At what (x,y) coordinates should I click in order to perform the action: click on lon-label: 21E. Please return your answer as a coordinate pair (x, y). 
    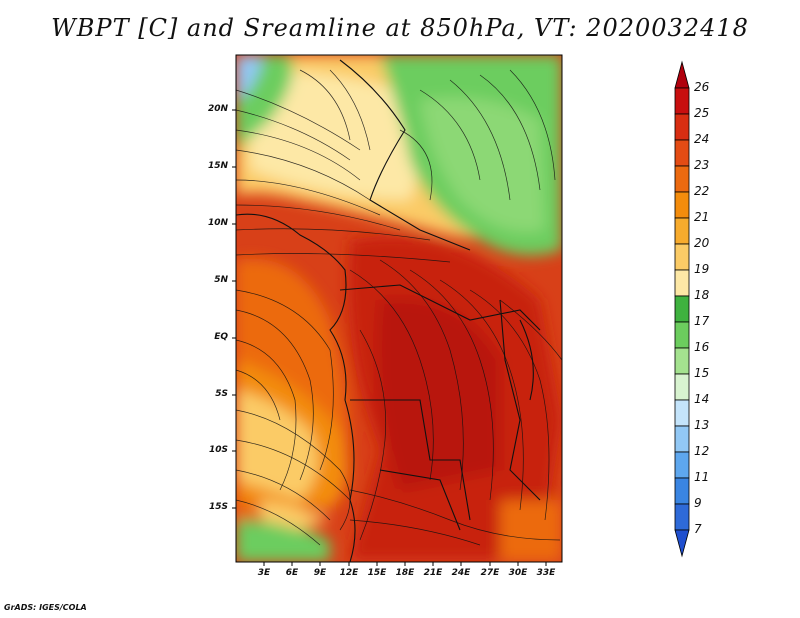
    Looking at the image, I should click on (433, 573).